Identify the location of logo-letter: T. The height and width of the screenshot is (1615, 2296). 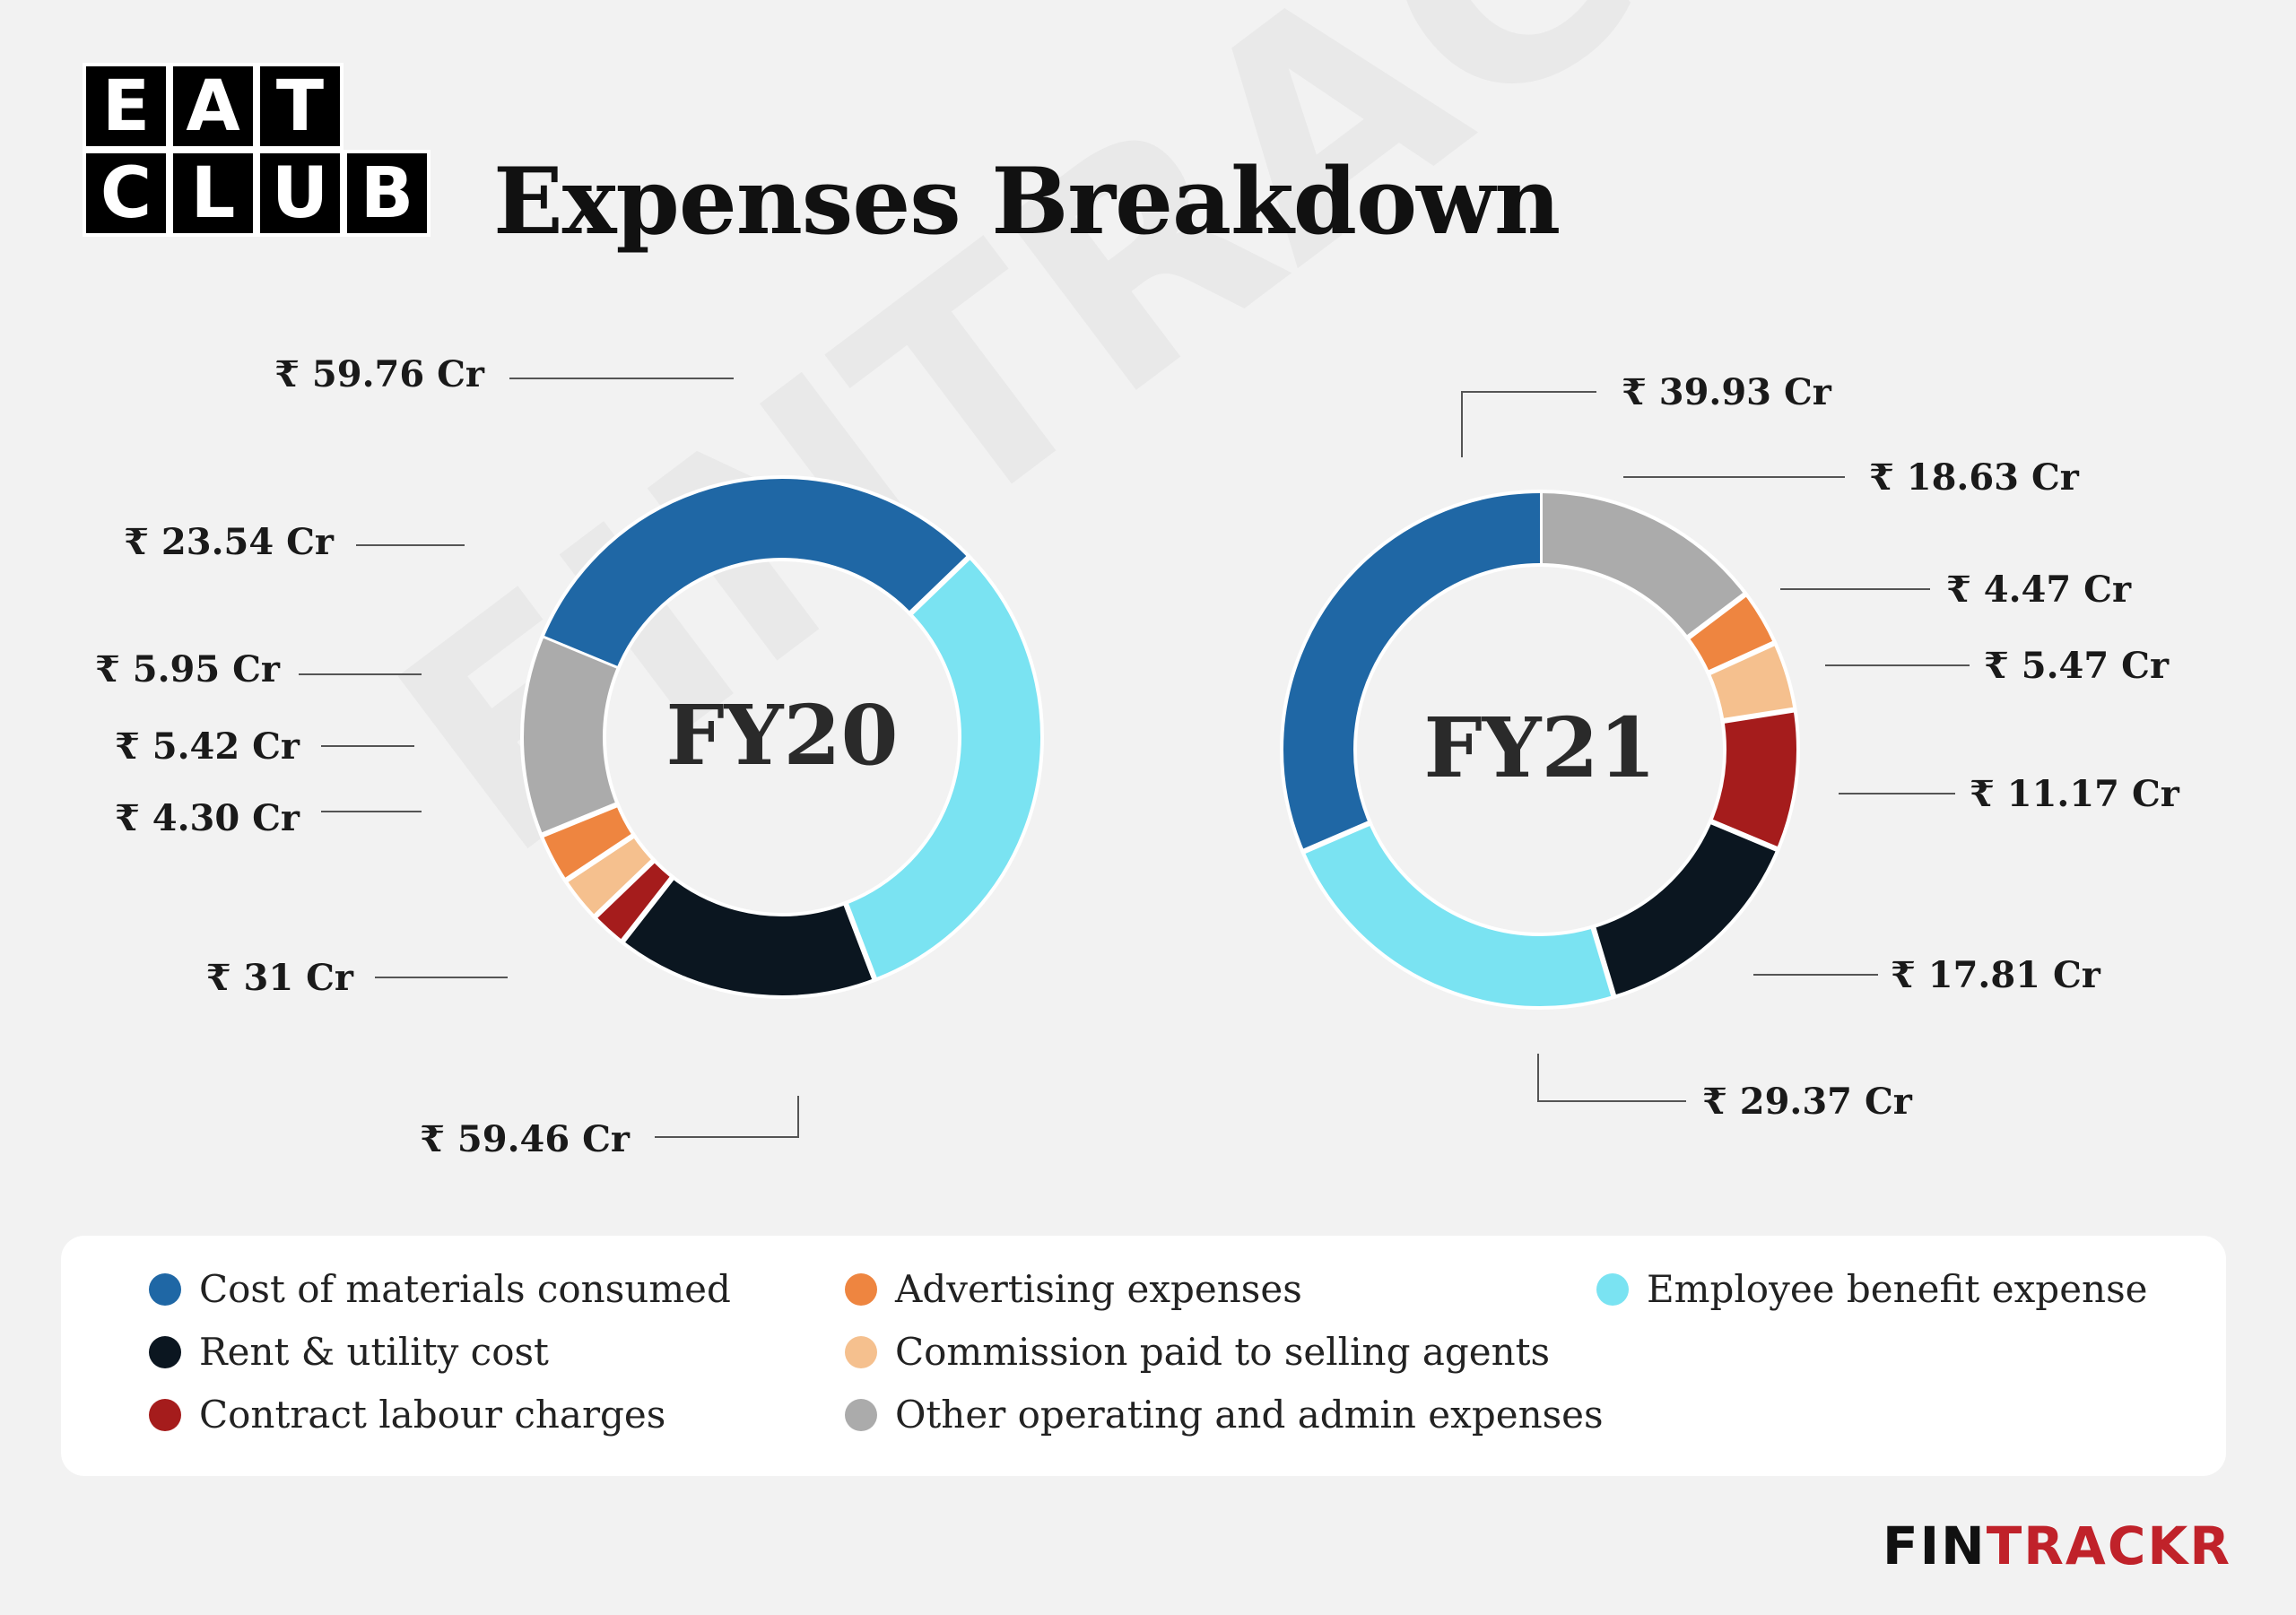
(300, 106).